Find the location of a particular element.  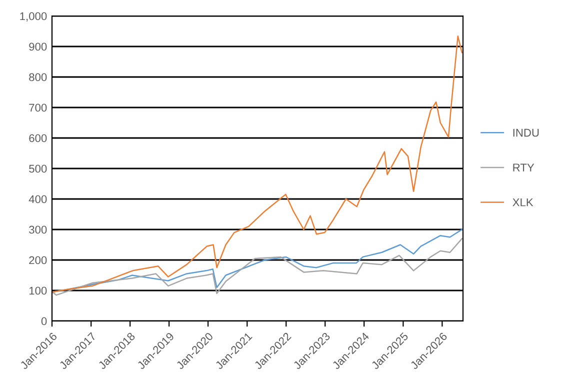

y-tick-label: 600 is located at coordinates (38, 138).